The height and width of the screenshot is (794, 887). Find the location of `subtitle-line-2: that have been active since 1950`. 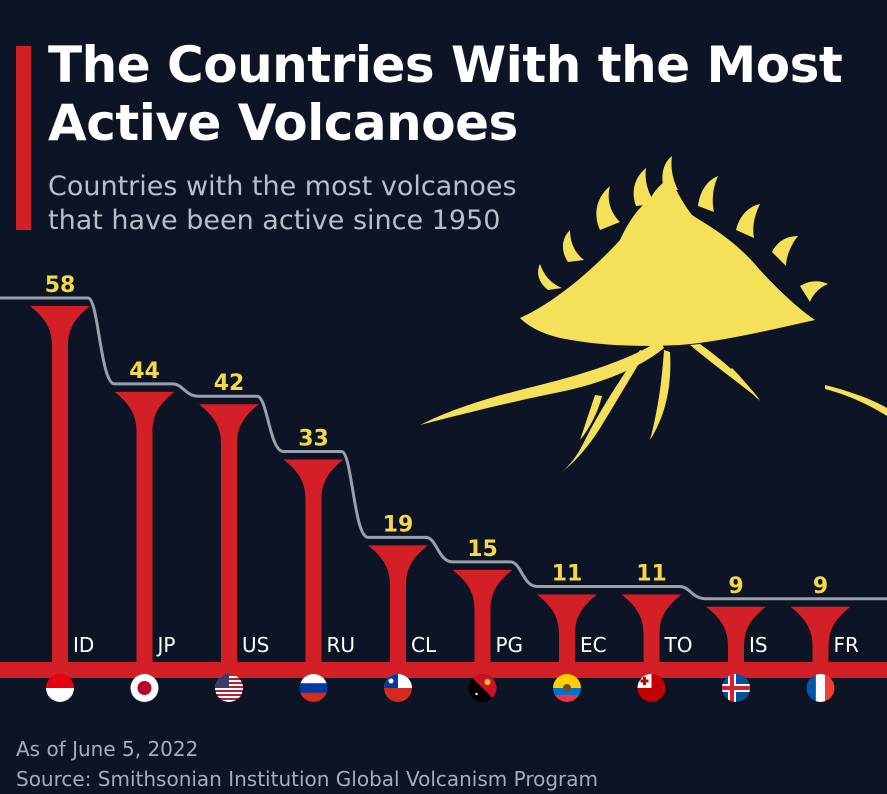

subtitle-line-2: that have been active since 1950 is located at coordinates (274, 220).